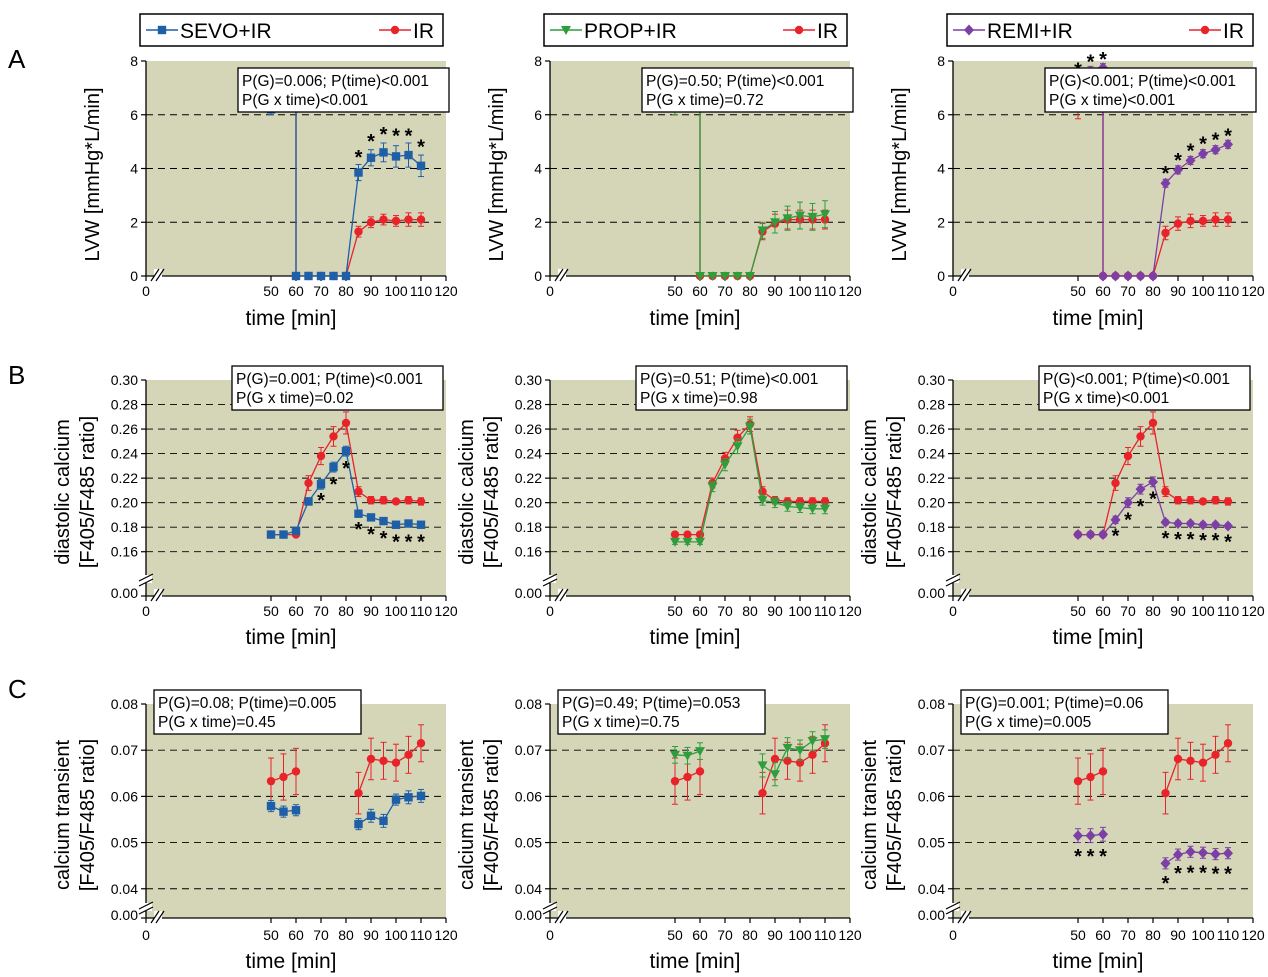 This screenshot has height=977, width=1268. What do you see at coordinates (931, 704) in the screenshot?
I see `y-tick-label: 0.08` at bounding box center [931, 704].